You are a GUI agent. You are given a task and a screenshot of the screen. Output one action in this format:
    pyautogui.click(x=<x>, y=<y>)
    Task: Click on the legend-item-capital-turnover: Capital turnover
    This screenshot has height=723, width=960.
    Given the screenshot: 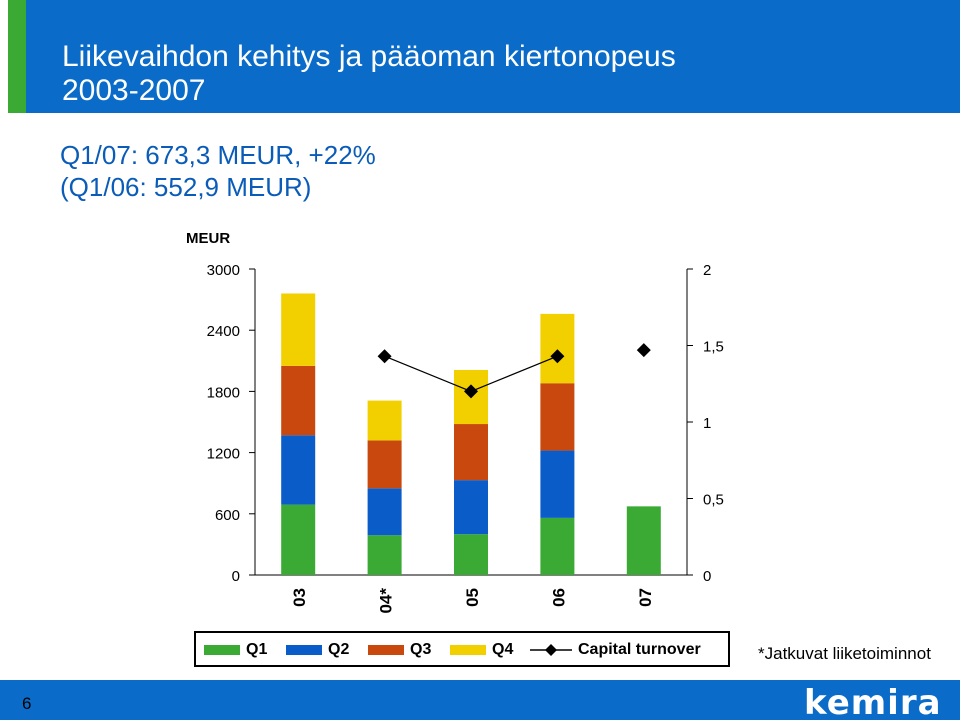 What is the action you would take?
    pyautogui.click(x=615, y=650)
    